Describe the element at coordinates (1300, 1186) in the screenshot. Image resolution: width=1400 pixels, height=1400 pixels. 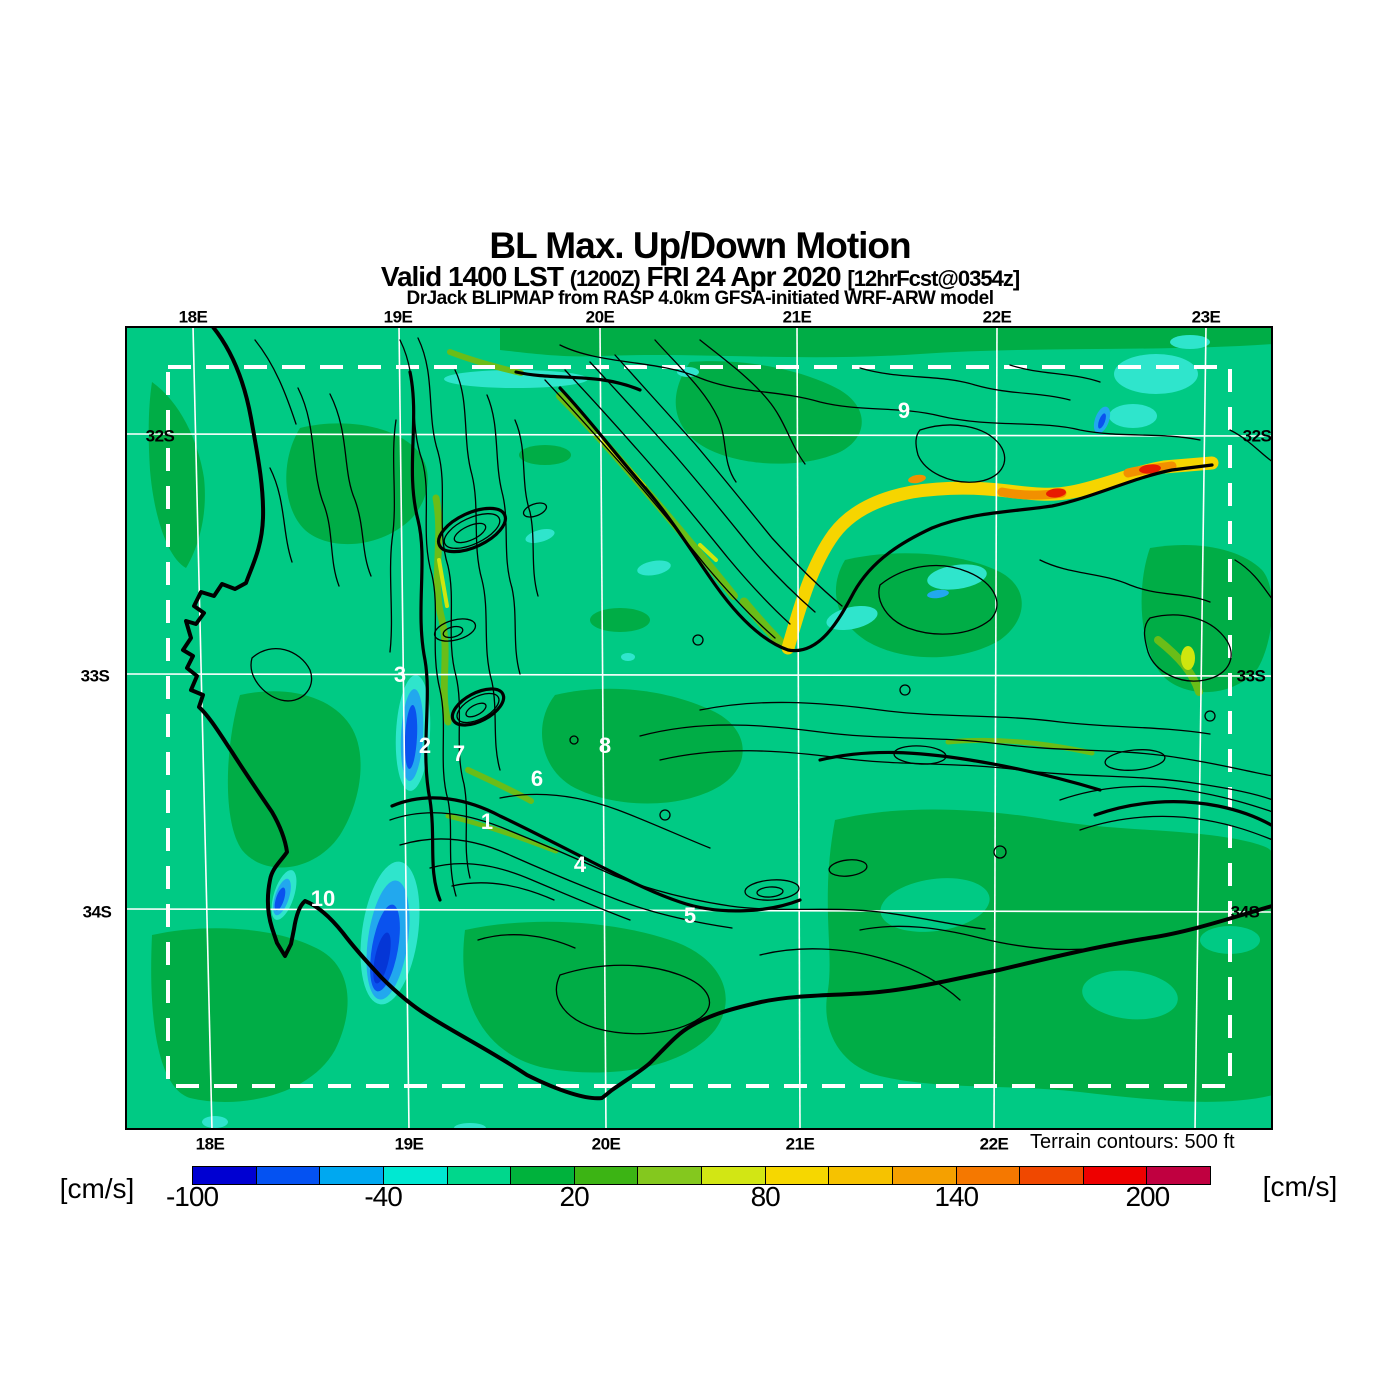
I see `colorbar-unit-right: [cm/s]` at that location.